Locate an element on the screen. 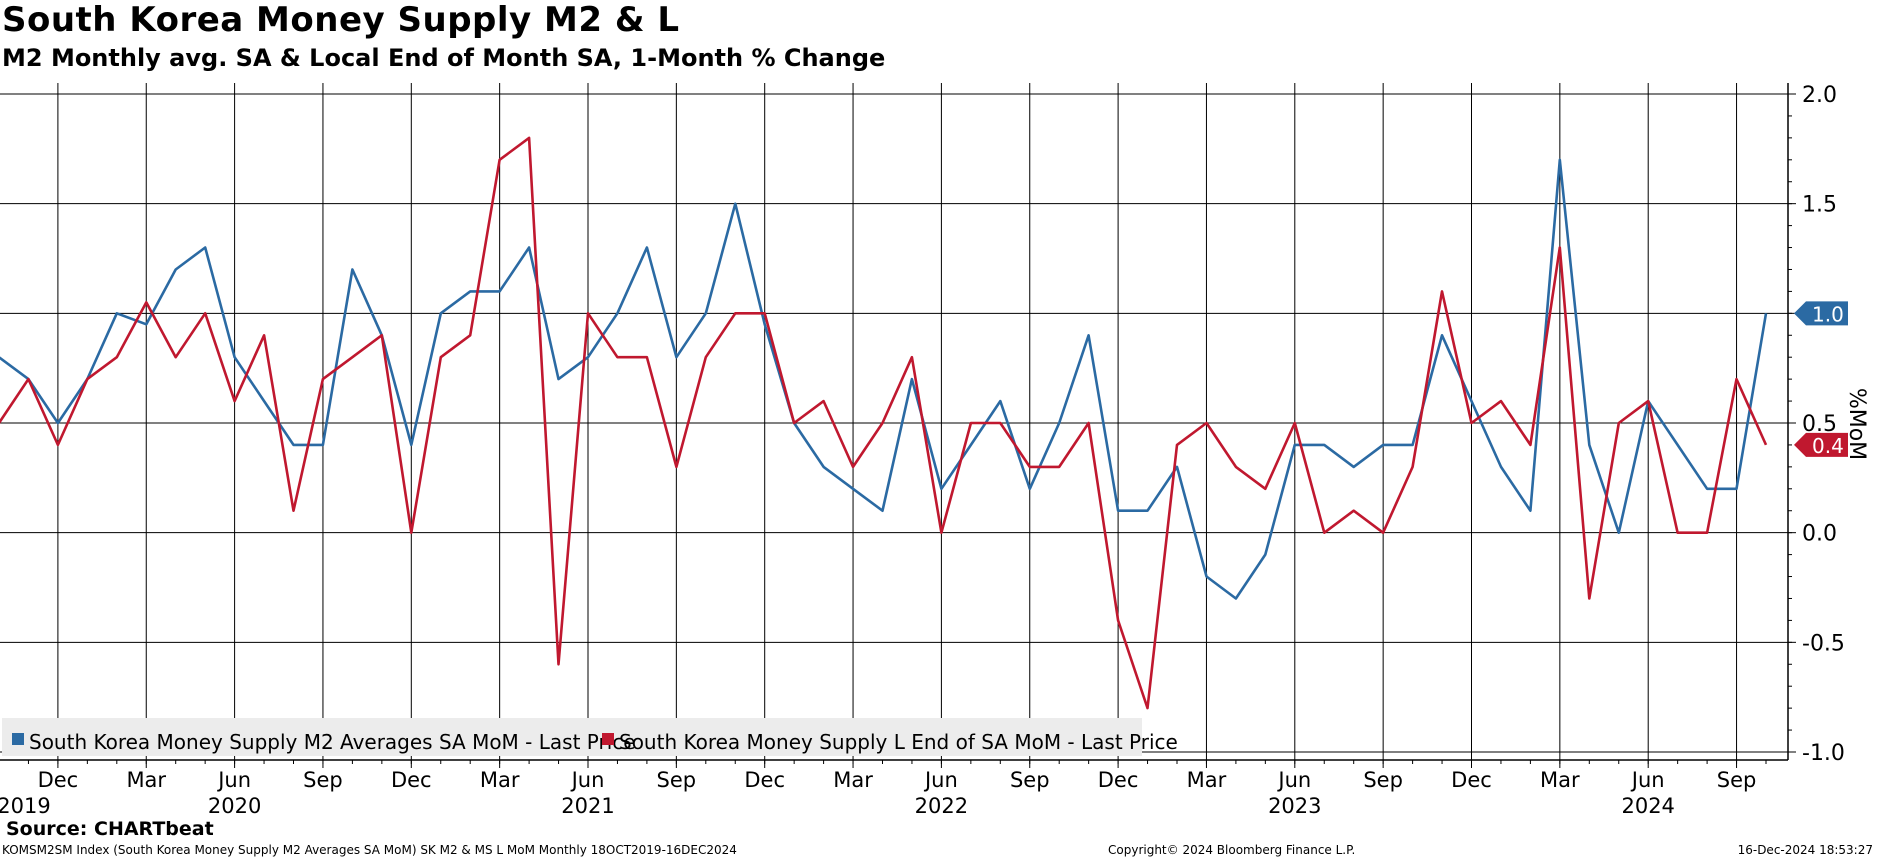  x-year-label: 2024 is located at coordinates (1647, 806).